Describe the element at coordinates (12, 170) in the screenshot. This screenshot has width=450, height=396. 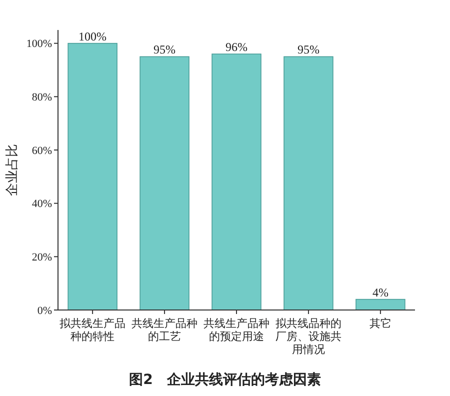
I see `y-axis-title: 企业占比` at that location.